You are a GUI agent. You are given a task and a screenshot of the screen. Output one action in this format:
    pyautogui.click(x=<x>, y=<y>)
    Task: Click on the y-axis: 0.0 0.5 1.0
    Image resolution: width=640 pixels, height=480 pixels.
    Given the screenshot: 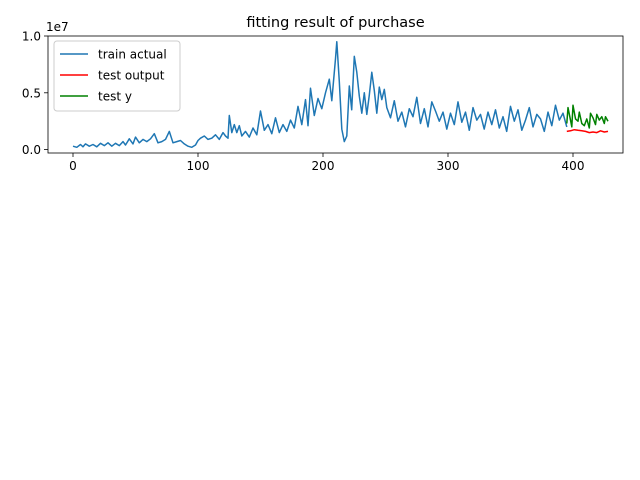 What is the action you would take?
    pyautogui.click(x=35, y=93)
    